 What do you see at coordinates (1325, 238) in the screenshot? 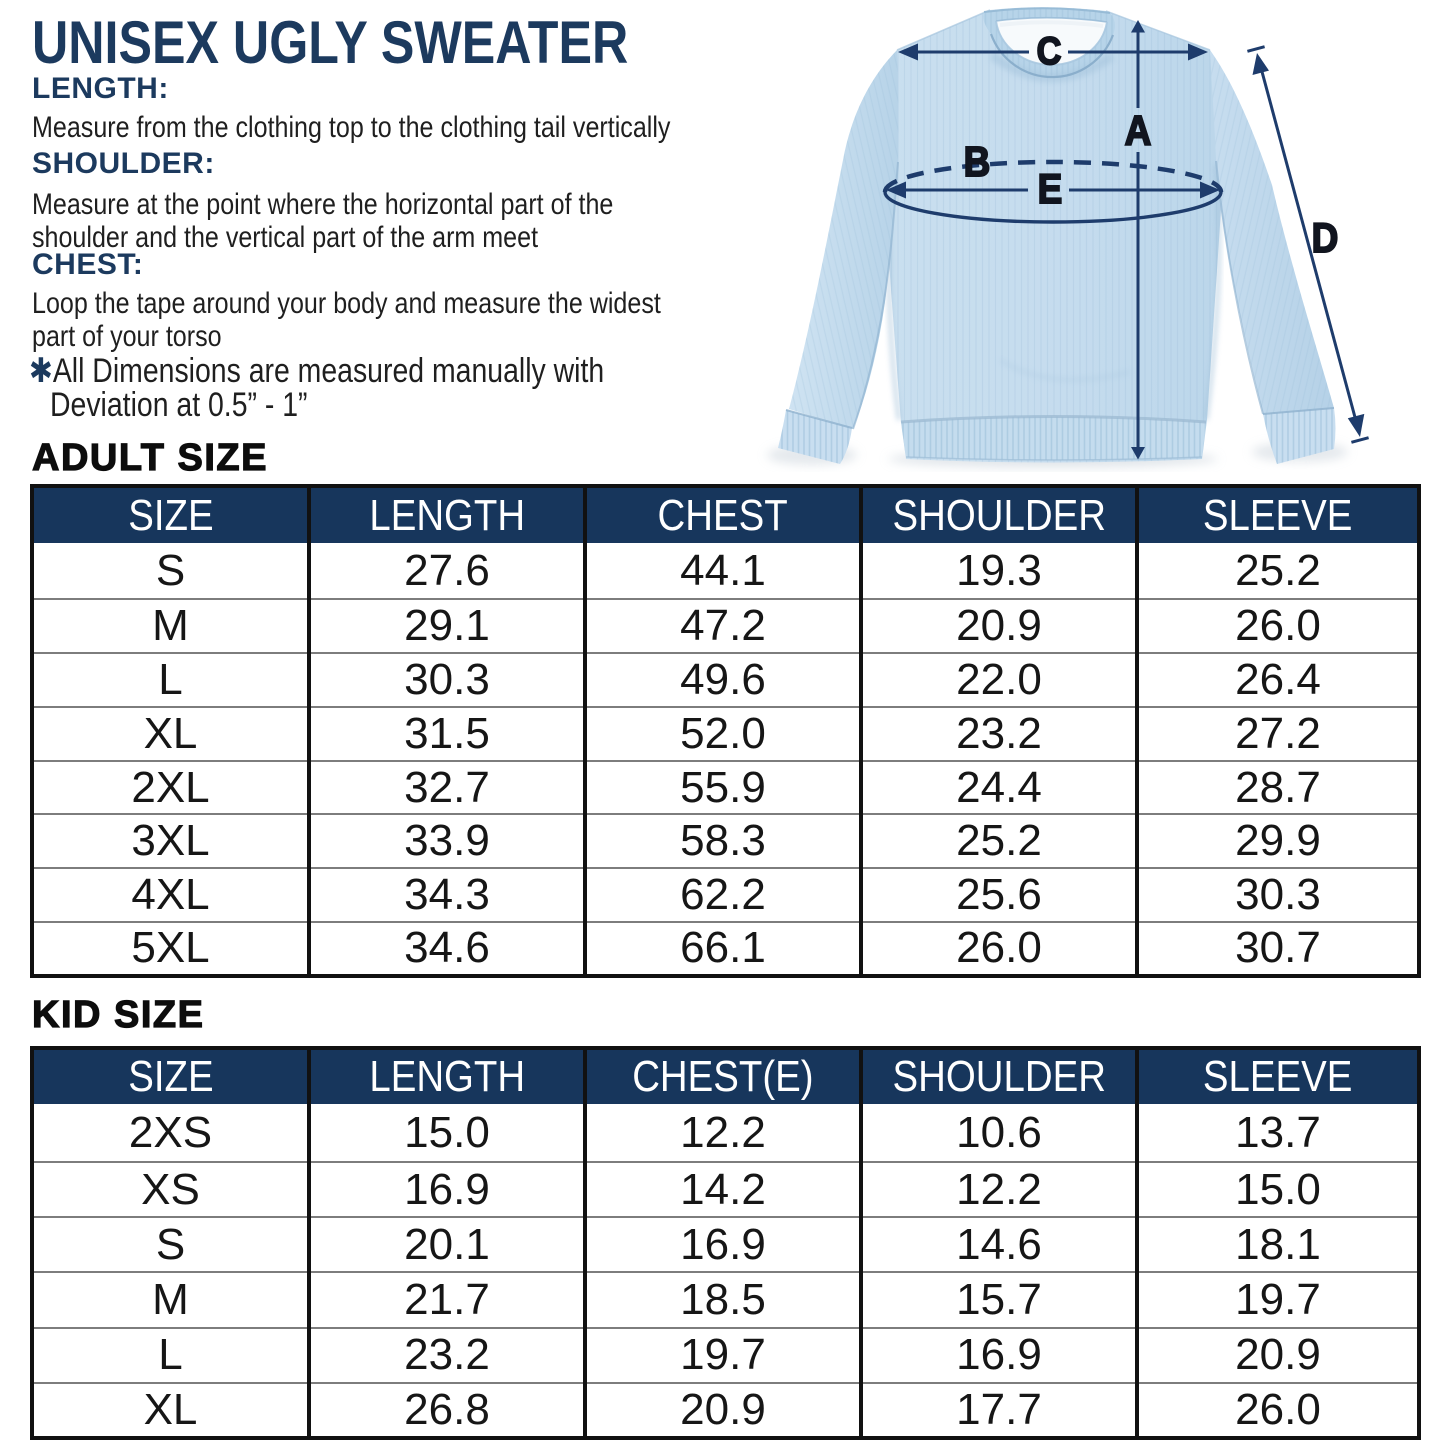
I see `svg-text: D` at bounding box center [1325, 238].